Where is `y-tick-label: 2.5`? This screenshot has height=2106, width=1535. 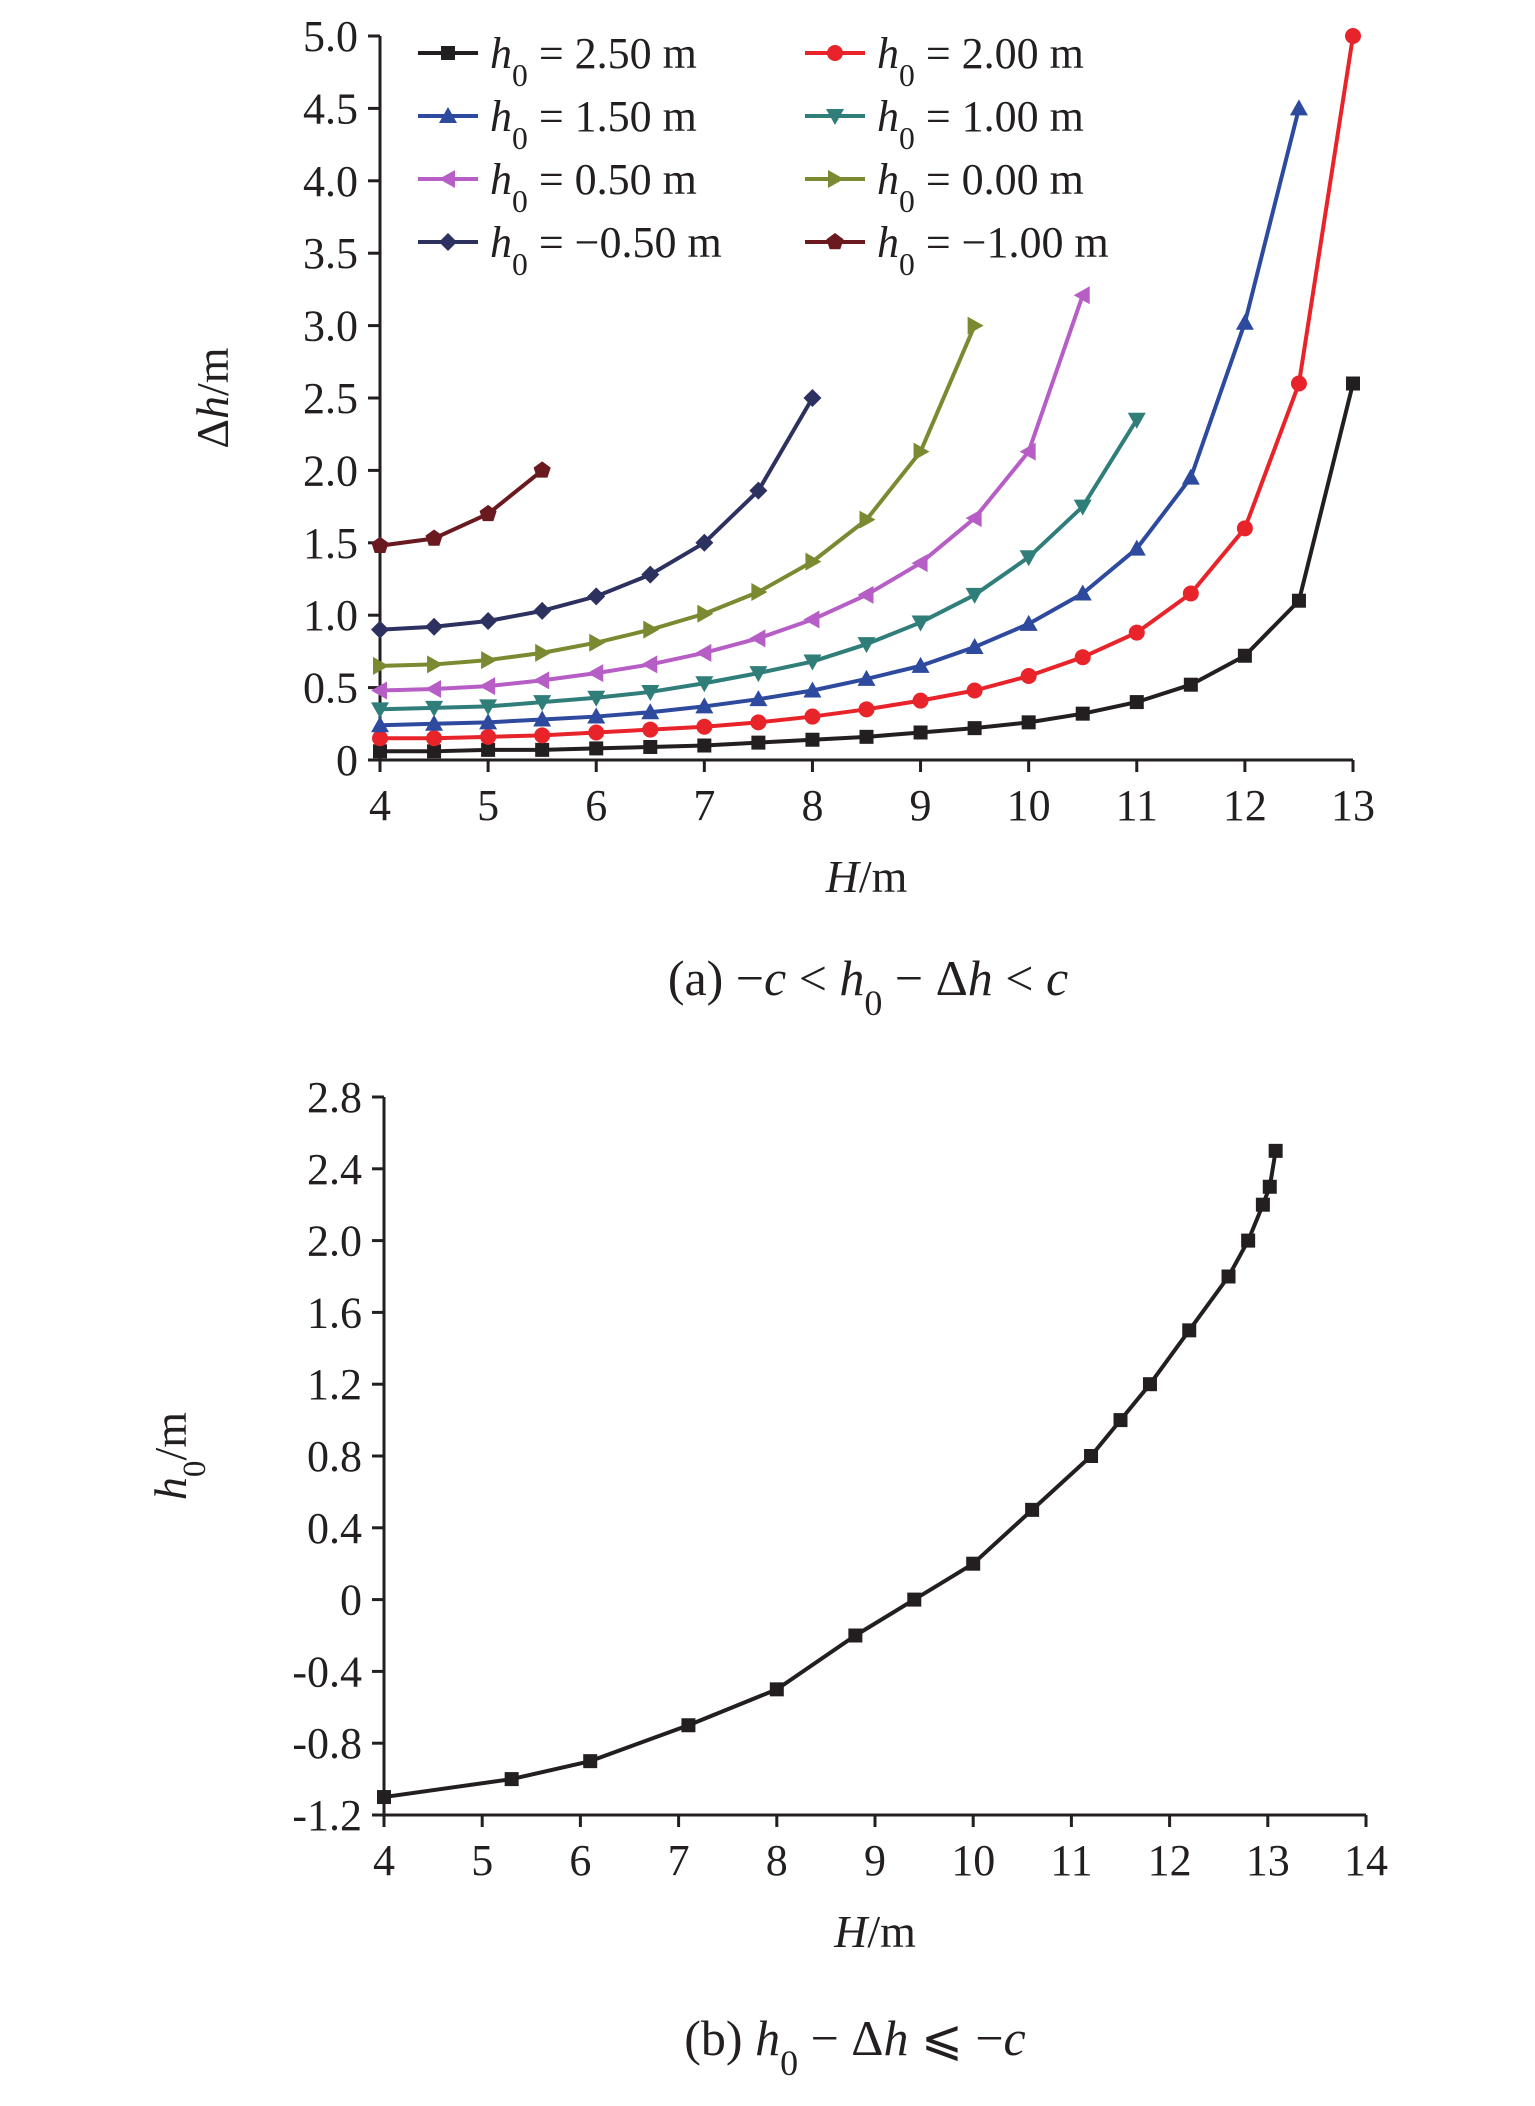
y-tick-label: 2.5 is located at coordinates (330, 398).